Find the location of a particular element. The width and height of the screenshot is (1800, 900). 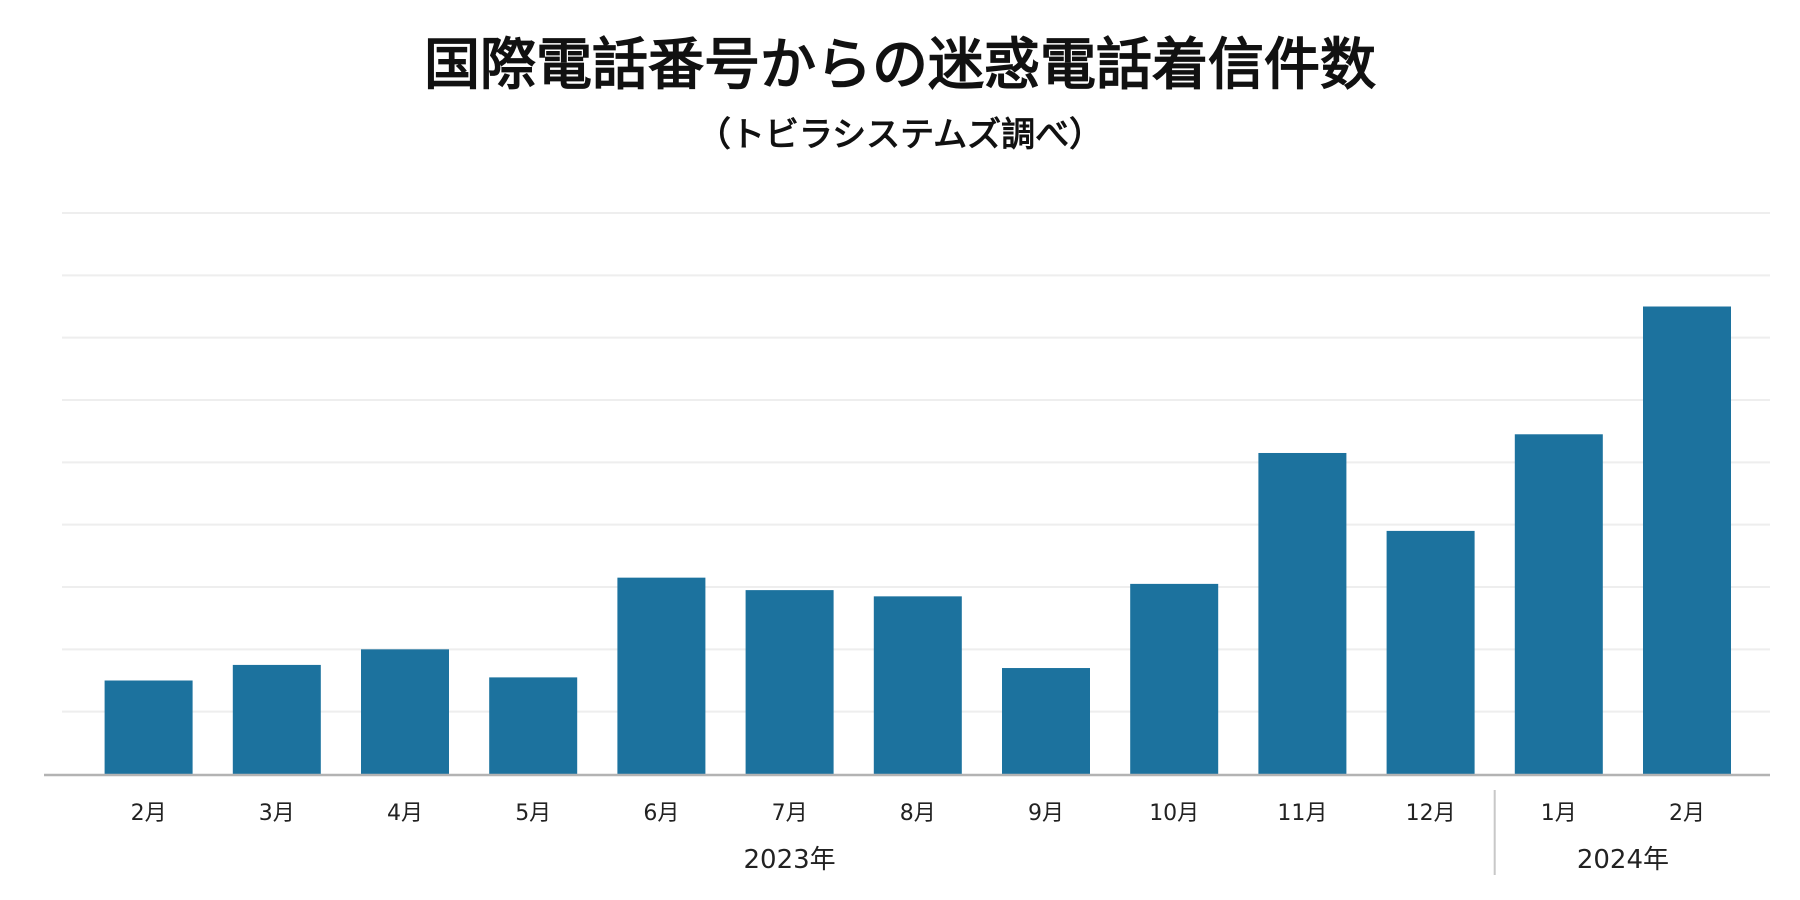

x-tick-label: 10月 is located at coordinates (1174, 813).